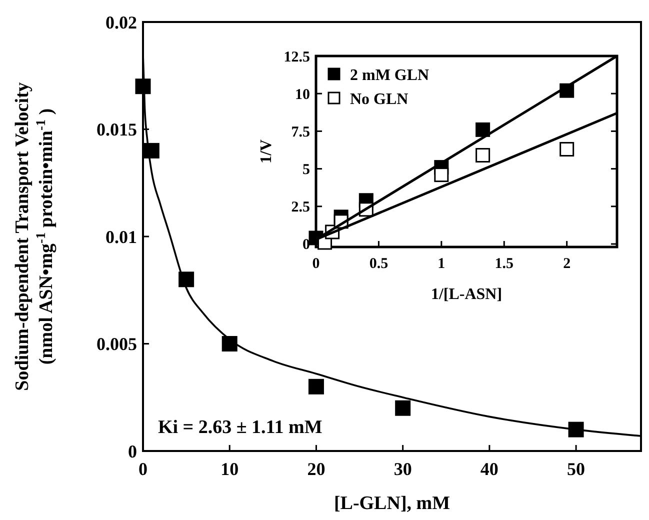 The height and width of the screenshot is (520, 649). I want to click on x-axis-title: 1/[L-ASN], so click(466, 294).